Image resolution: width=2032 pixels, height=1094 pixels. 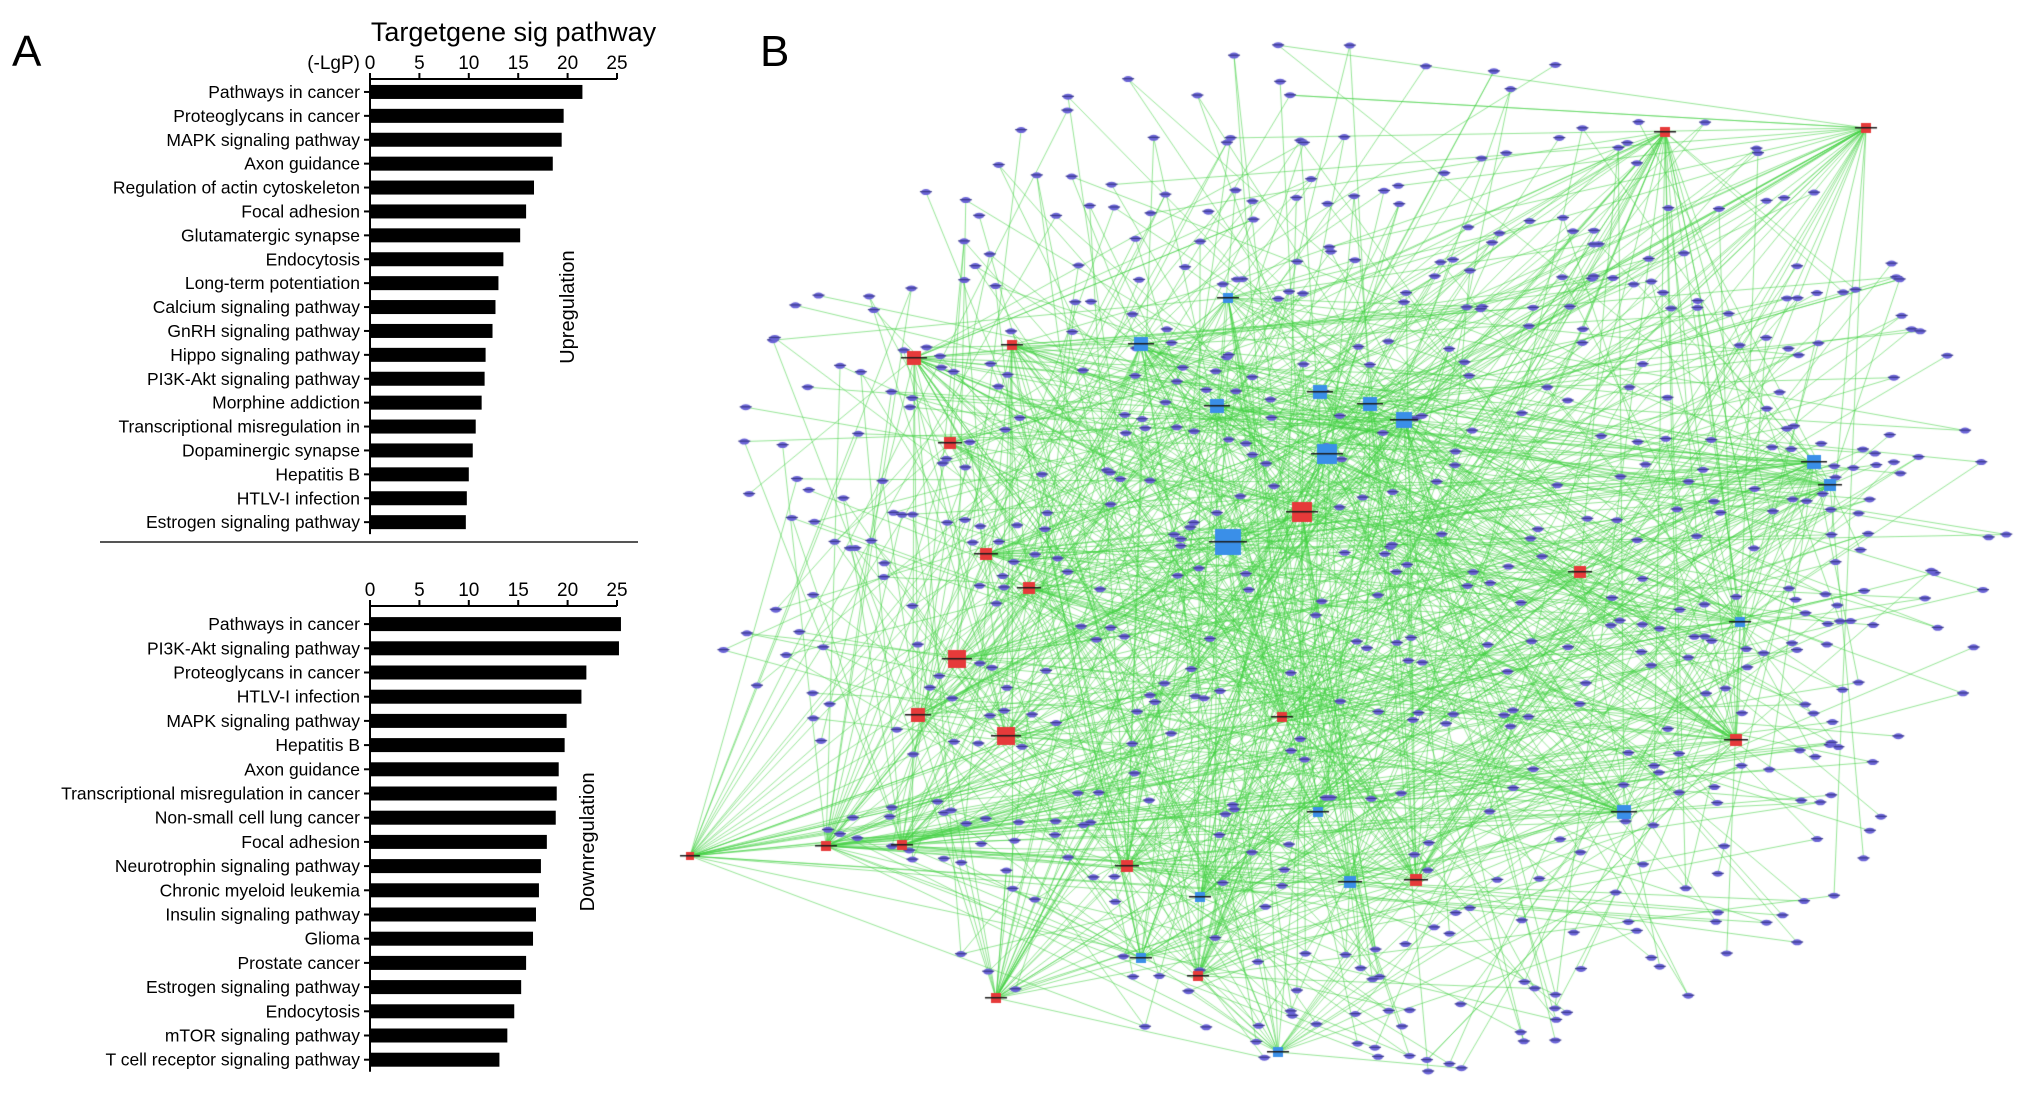 I want to click on panel-a-label: A, so click(x=27, y=51).